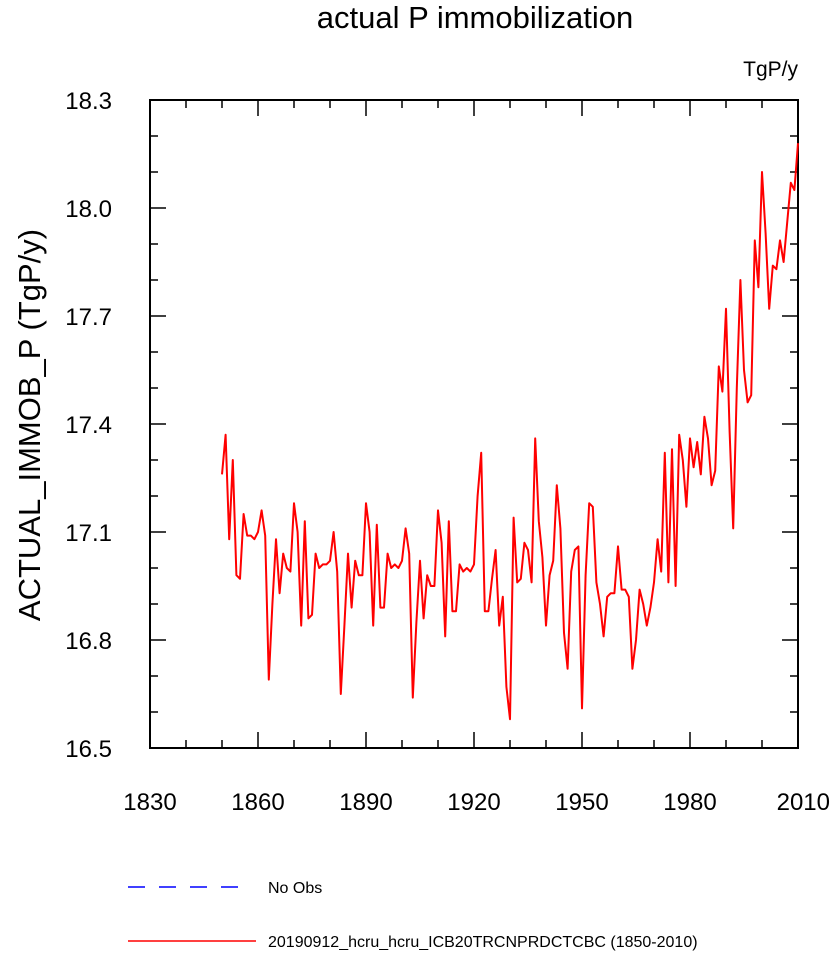 This screenshot has width=830, height=953. I want to click on units-label: TgP/y, so click(770, 69).